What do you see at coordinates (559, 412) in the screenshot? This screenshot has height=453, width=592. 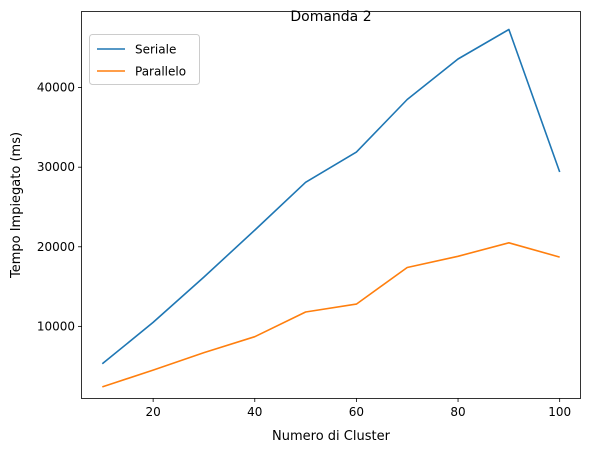 I see `x-tick-label: 100` at bounding box center [559, 412].